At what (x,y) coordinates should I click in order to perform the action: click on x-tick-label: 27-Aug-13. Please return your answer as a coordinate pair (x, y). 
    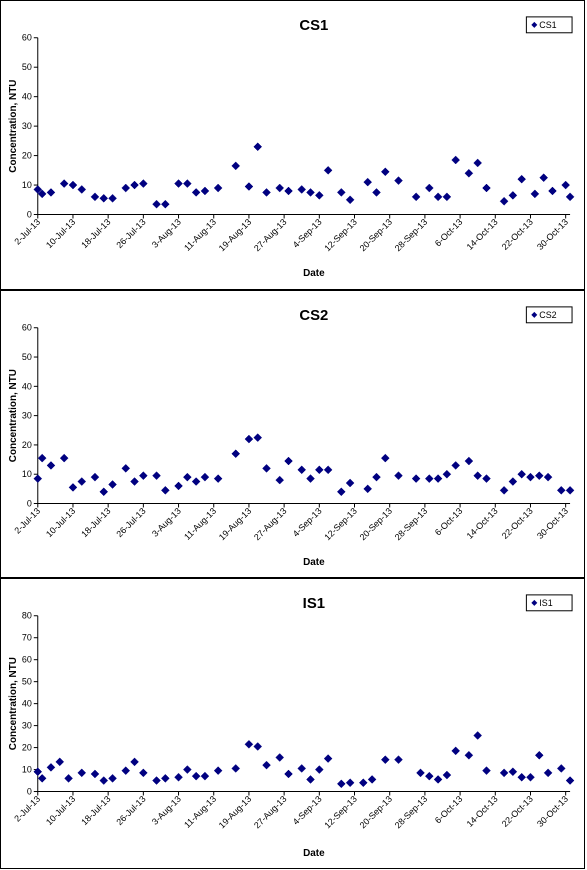
    Looking at the image, I should click on (270, 235).